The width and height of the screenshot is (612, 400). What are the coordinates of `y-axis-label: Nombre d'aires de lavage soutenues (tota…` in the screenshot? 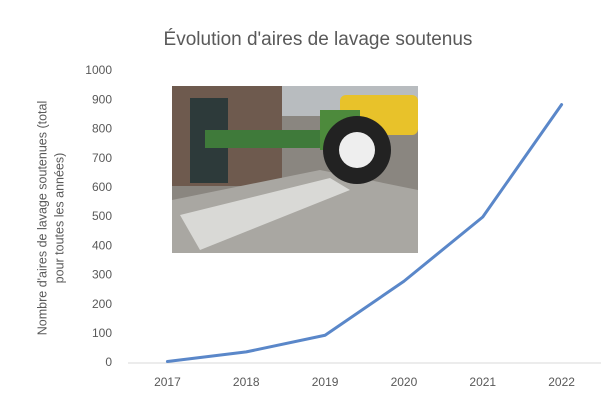 It's located at (50, 218).